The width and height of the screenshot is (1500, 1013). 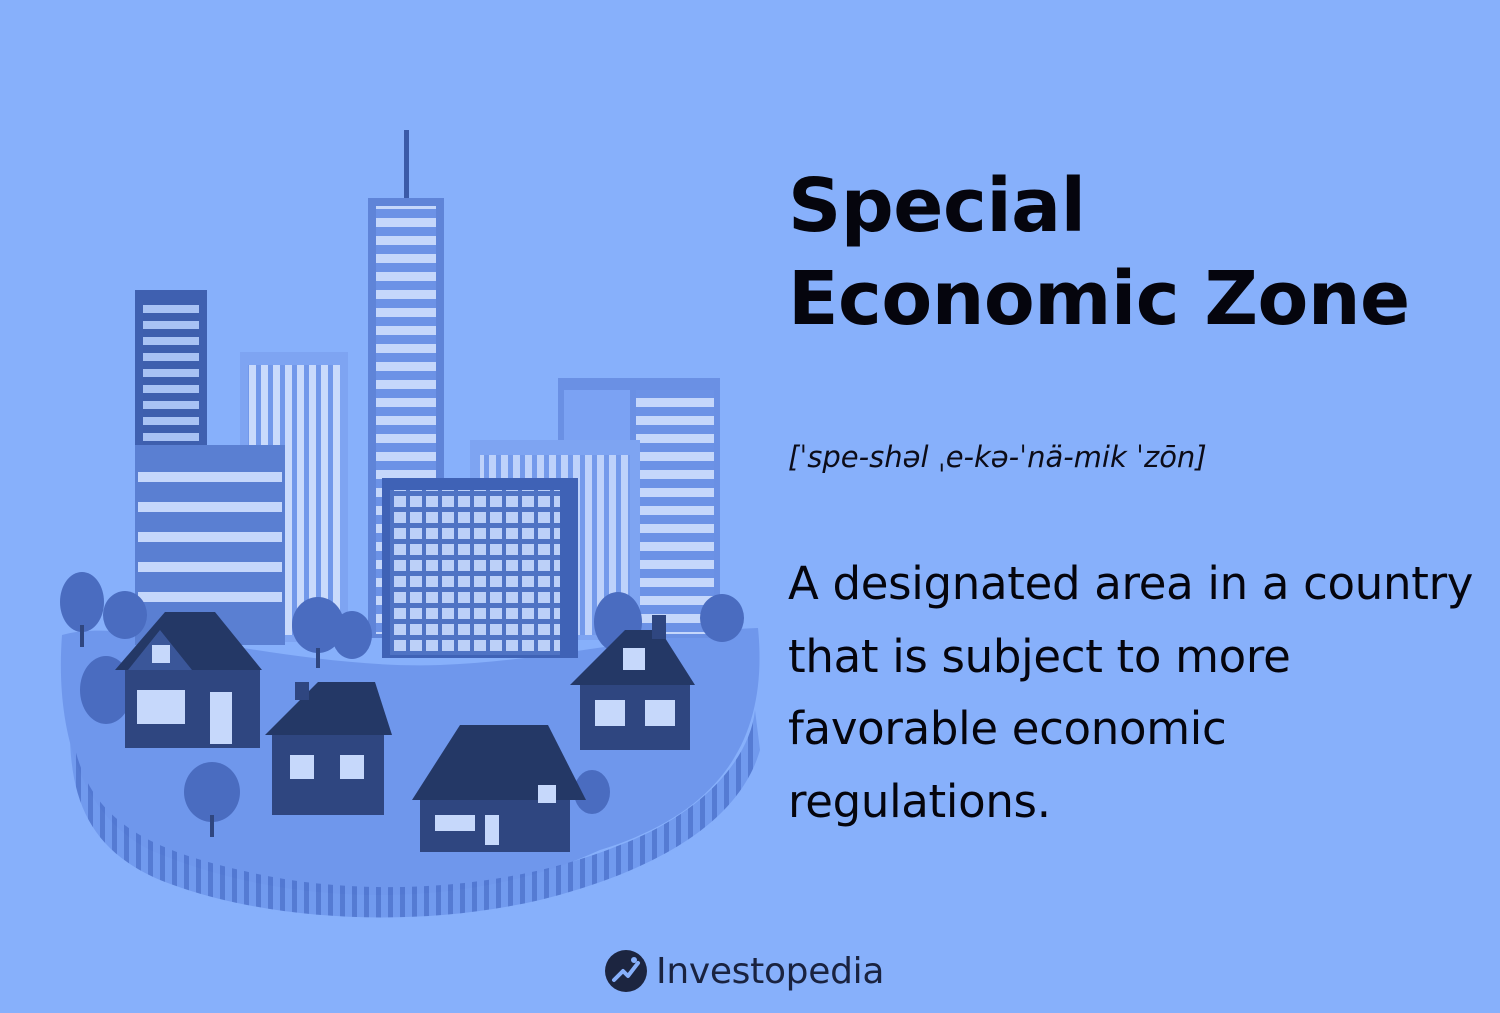 I want to click on brand-footer: Investopedia, so click(x=744, y=971).